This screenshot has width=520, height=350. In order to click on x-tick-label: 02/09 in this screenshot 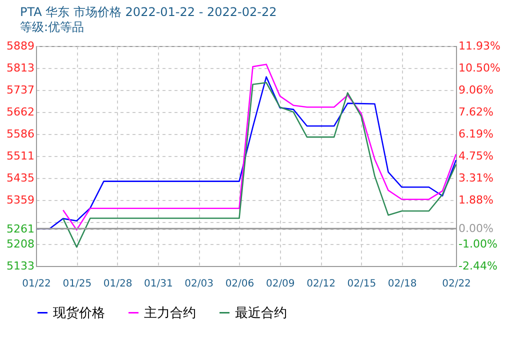, I will do `click(280, 284)`.